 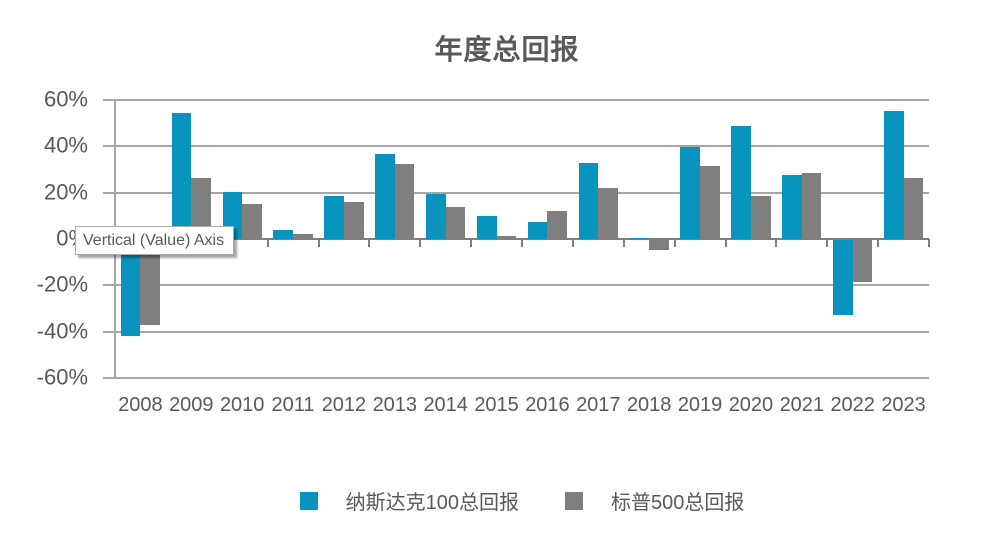 What do you see at coordinates (432, 503) in the screenshot?
I see `legend-label: 纳斯达克100总回报` at bounding box center [432, 503].